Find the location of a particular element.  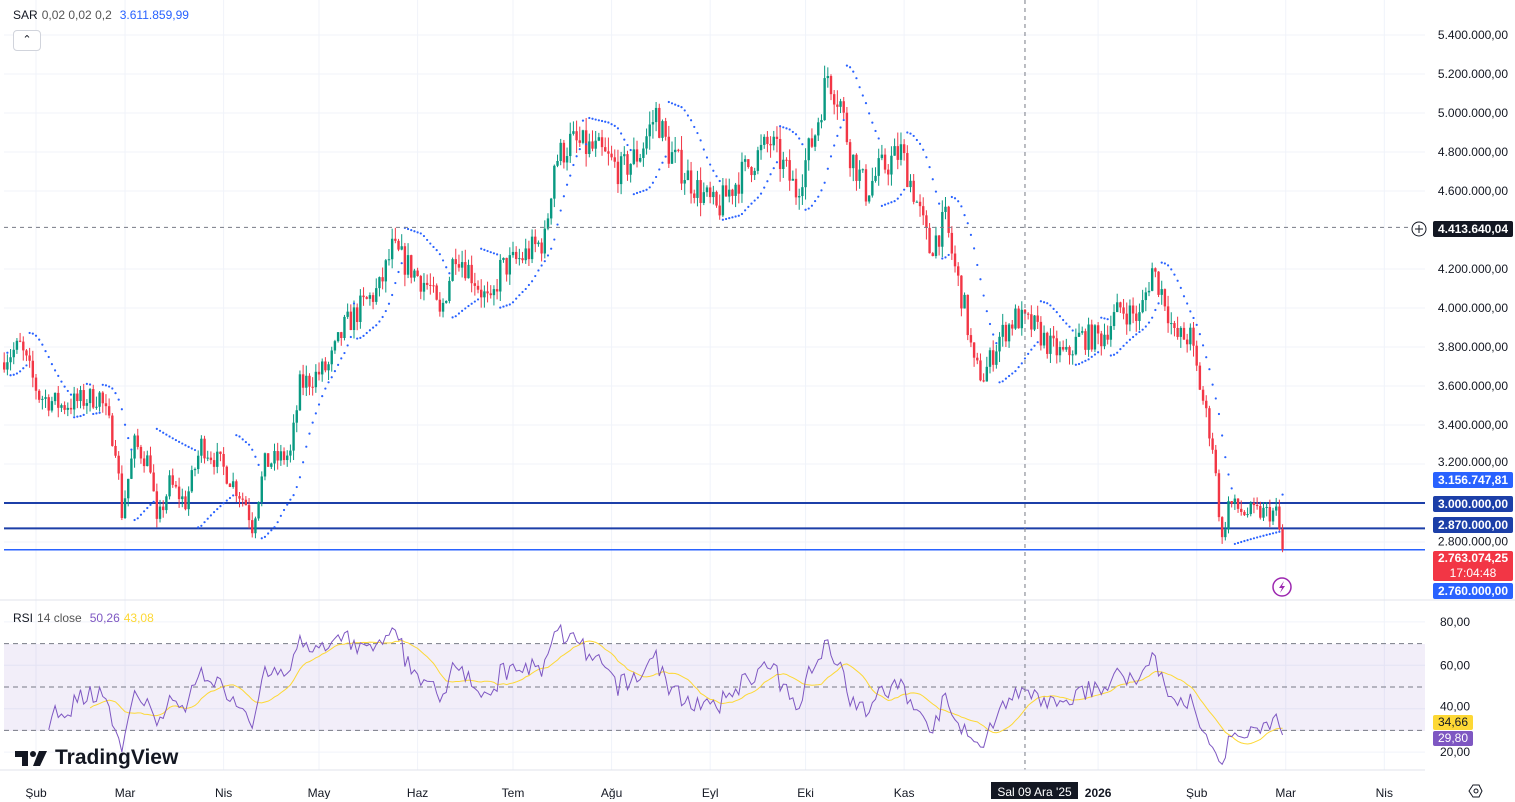

crosshair-plus-icon is located at coordinates (1419, 229).